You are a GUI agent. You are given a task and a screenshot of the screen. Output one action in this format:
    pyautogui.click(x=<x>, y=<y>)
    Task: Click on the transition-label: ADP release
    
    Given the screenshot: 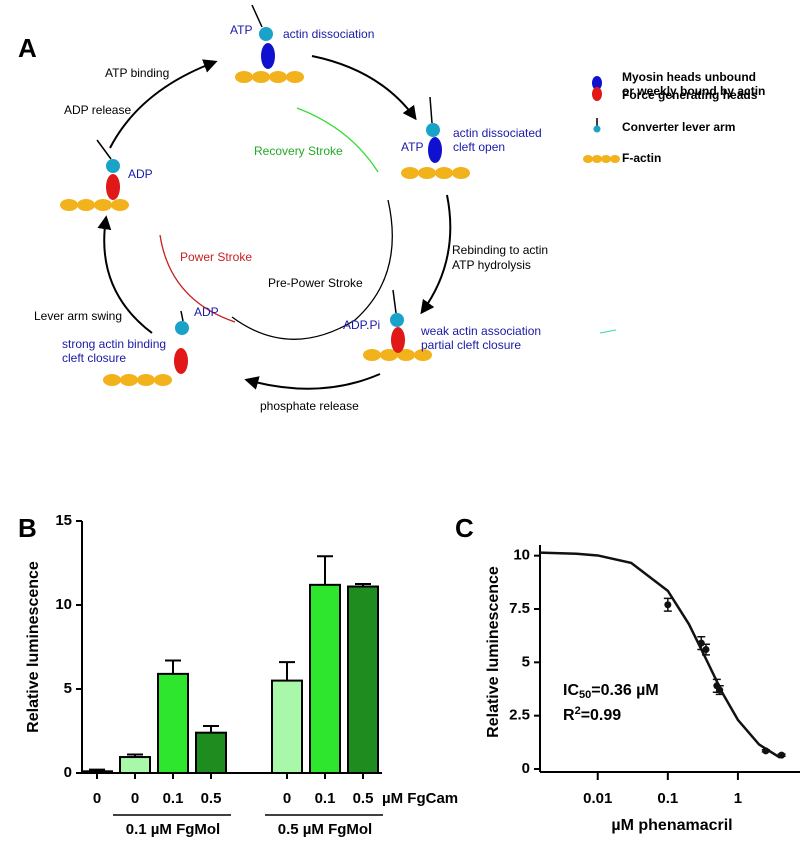 What is the action you would take?
    pyautogui.click(x=97, y=110)
    